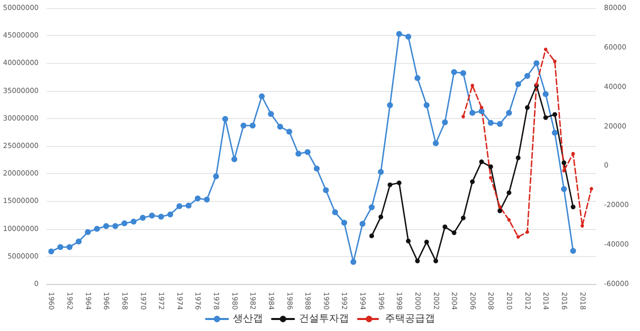  Describe the element at coordinates (324, 319) in the screenshot. I see `legend-label: 건설투자갭` at that location.